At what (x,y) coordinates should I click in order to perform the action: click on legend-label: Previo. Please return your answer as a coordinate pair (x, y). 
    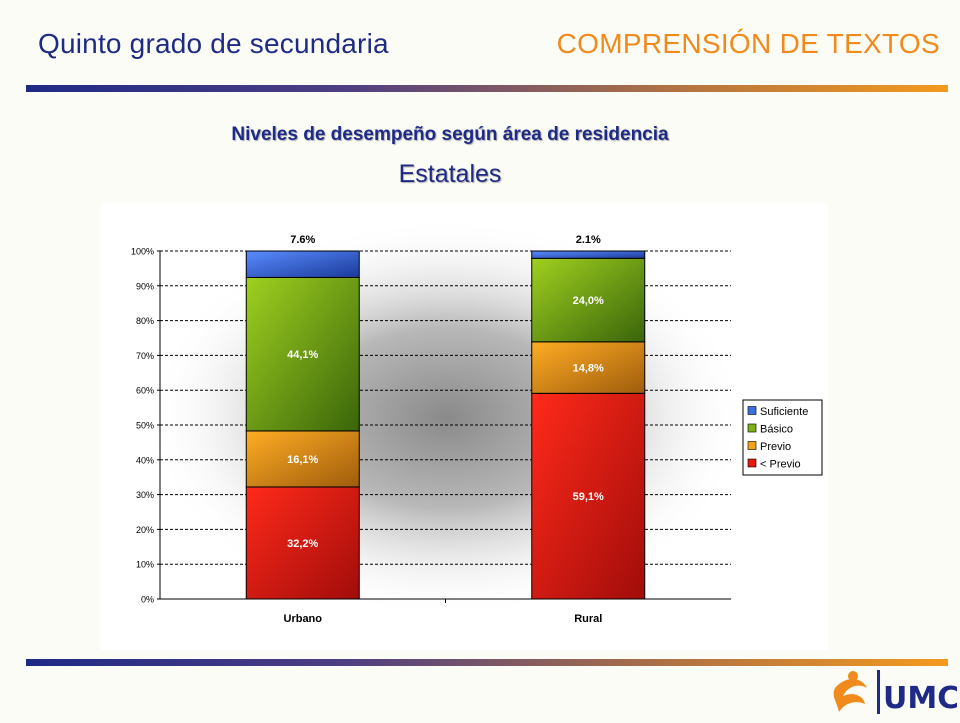
    Looking at the image, I should click on (775, 447).